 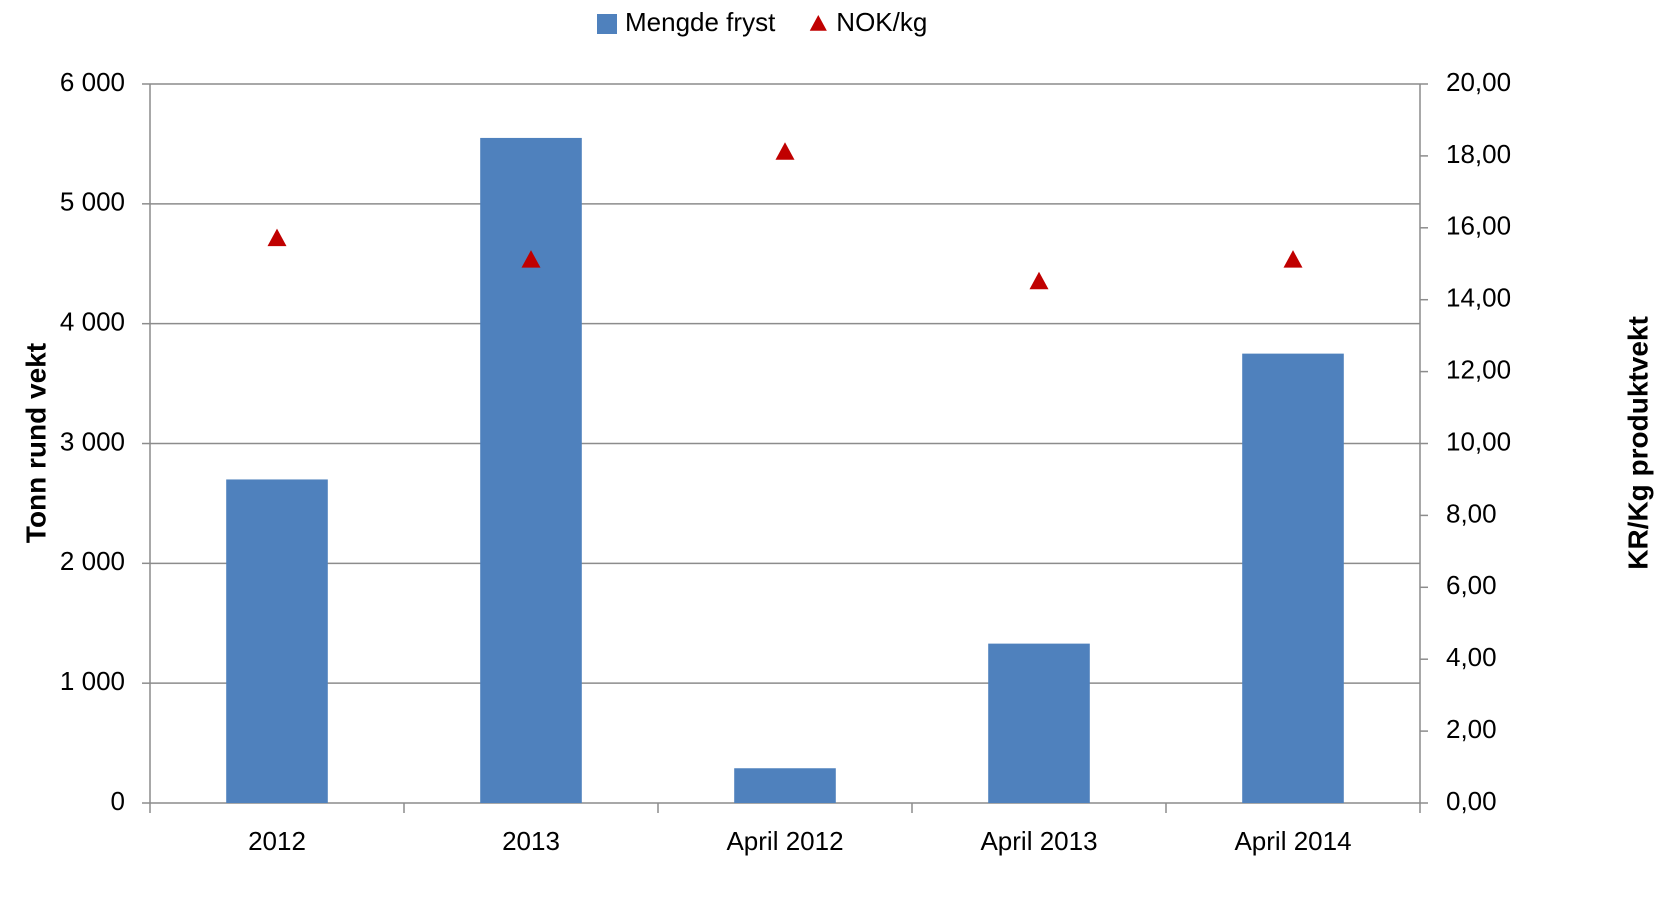 I want to click on x-tick-label: April 2013, so click(x=1038, y=841).